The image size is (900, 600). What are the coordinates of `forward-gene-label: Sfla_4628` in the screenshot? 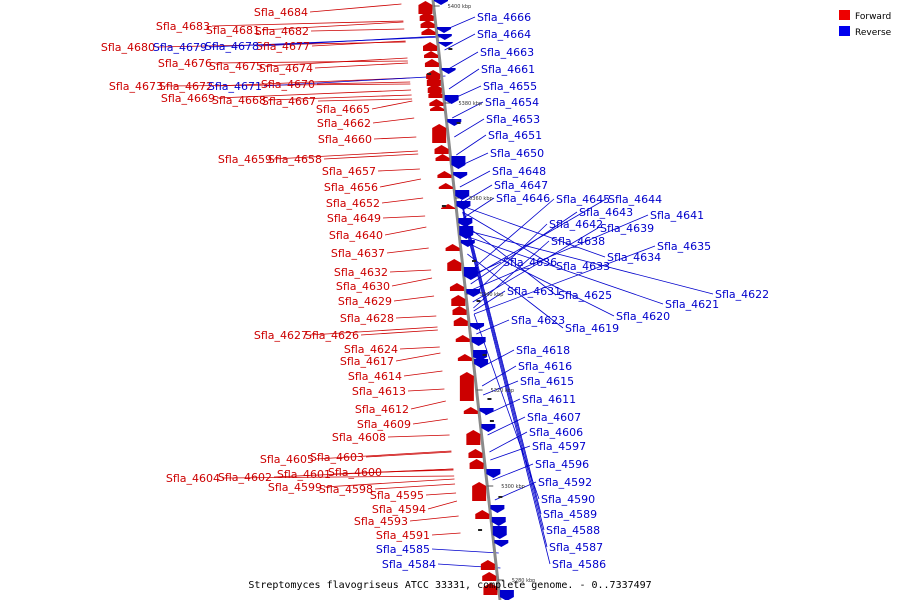 It's located at (367, 318).